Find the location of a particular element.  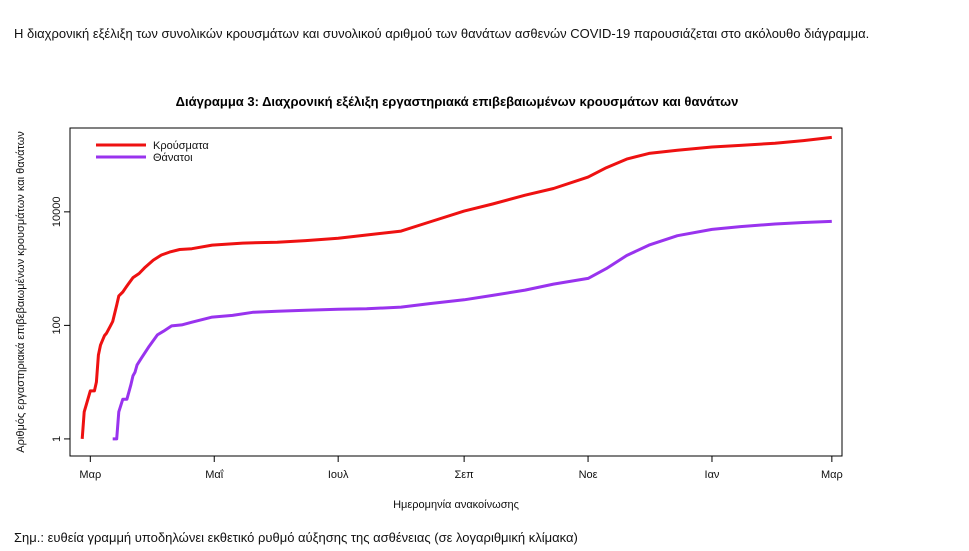

y-tick-label: 100 is located at coordinates (57, 325).